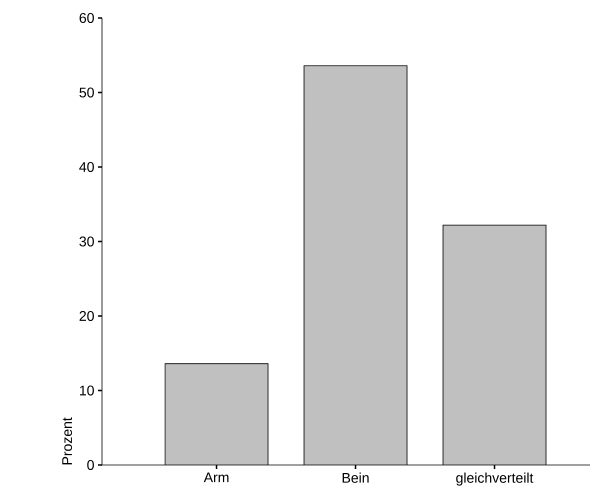 The image size is (605, 501). Describe the element at coordinates (216, 477) in the screenshot. I see `x-tick-label: Arm` at that location.